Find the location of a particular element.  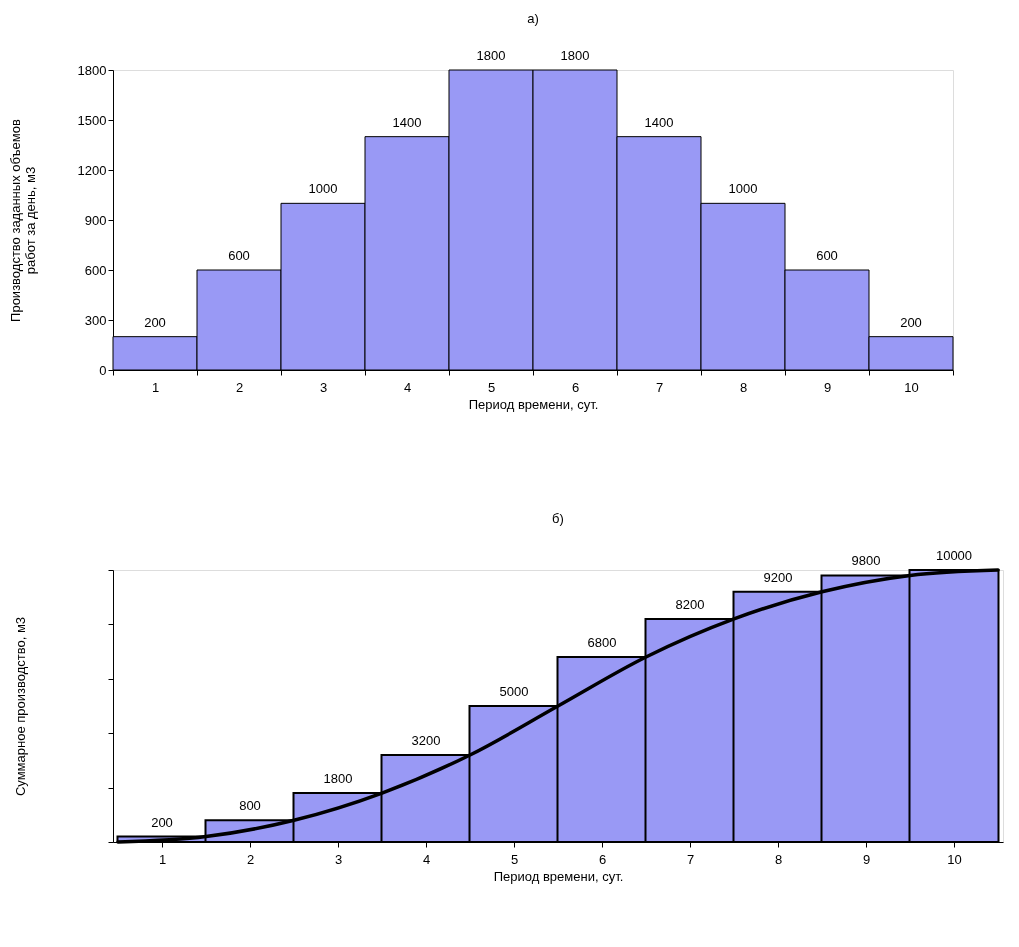

y-tick-label: 1800 is located at coordinates (92, 70).